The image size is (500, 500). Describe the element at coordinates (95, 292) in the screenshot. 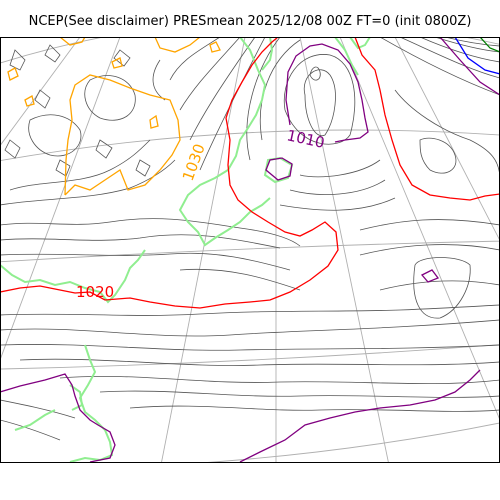

I see `contour-label-1020: 1020` at that location.